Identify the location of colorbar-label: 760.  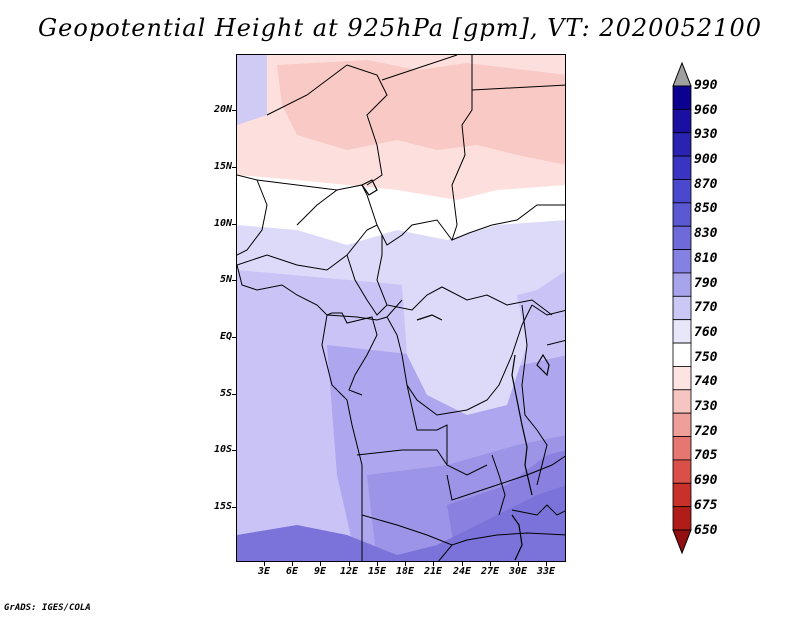
(706, 332).